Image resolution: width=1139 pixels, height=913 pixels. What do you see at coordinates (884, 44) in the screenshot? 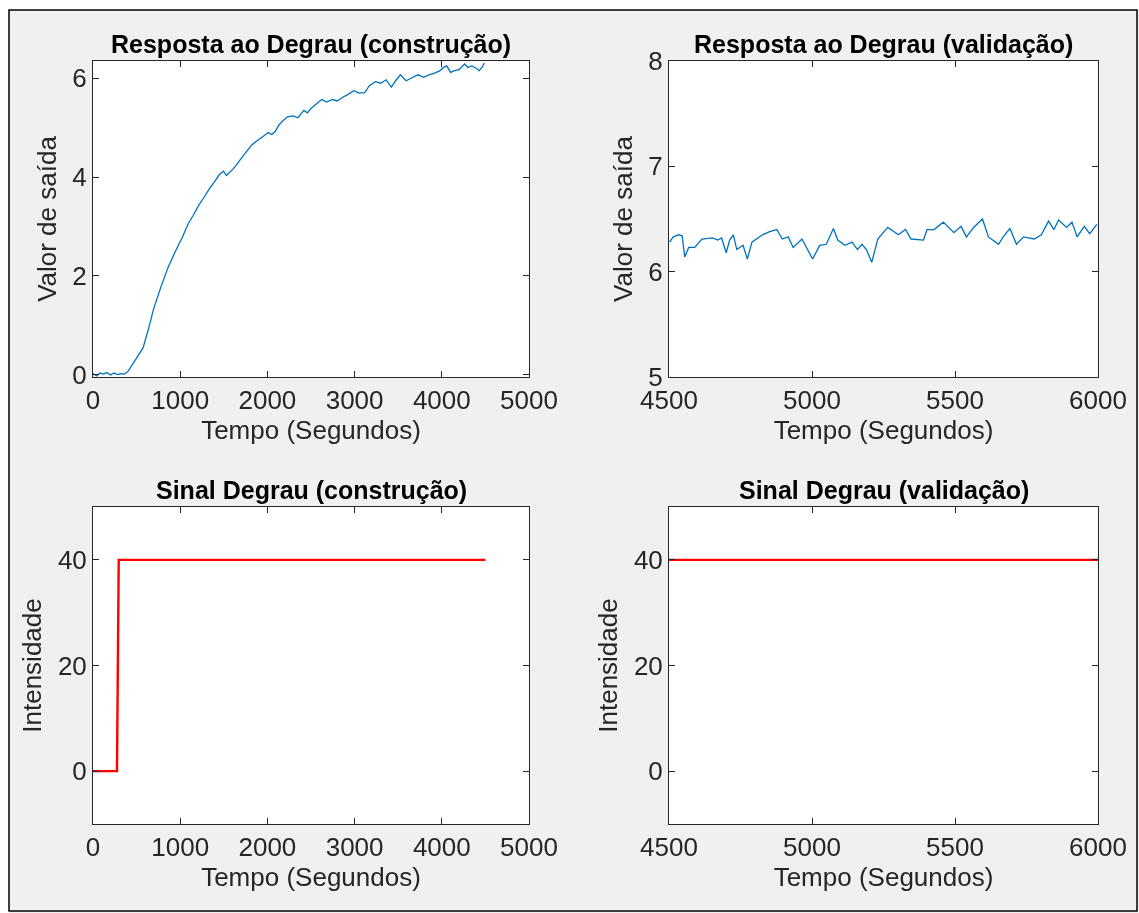
I see `chart-title: Resposta ao Degrau (validação)` at bounding box center [884, 44].